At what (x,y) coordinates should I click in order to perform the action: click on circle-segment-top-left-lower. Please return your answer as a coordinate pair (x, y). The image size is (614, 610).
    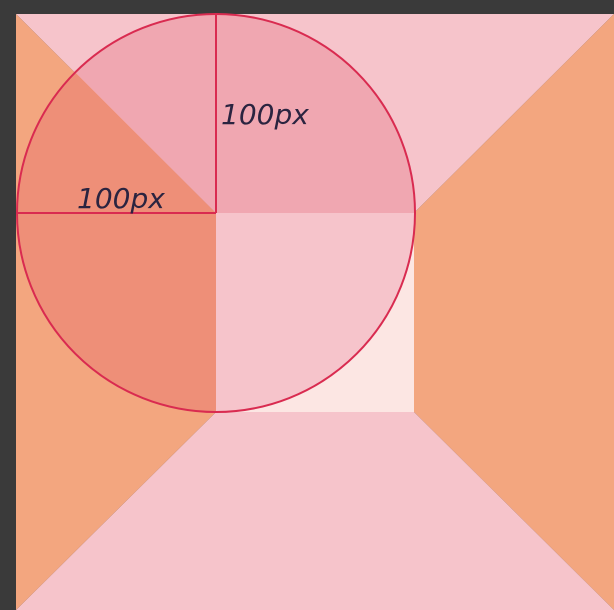
    Looking at the image, I should click on (116, 142).